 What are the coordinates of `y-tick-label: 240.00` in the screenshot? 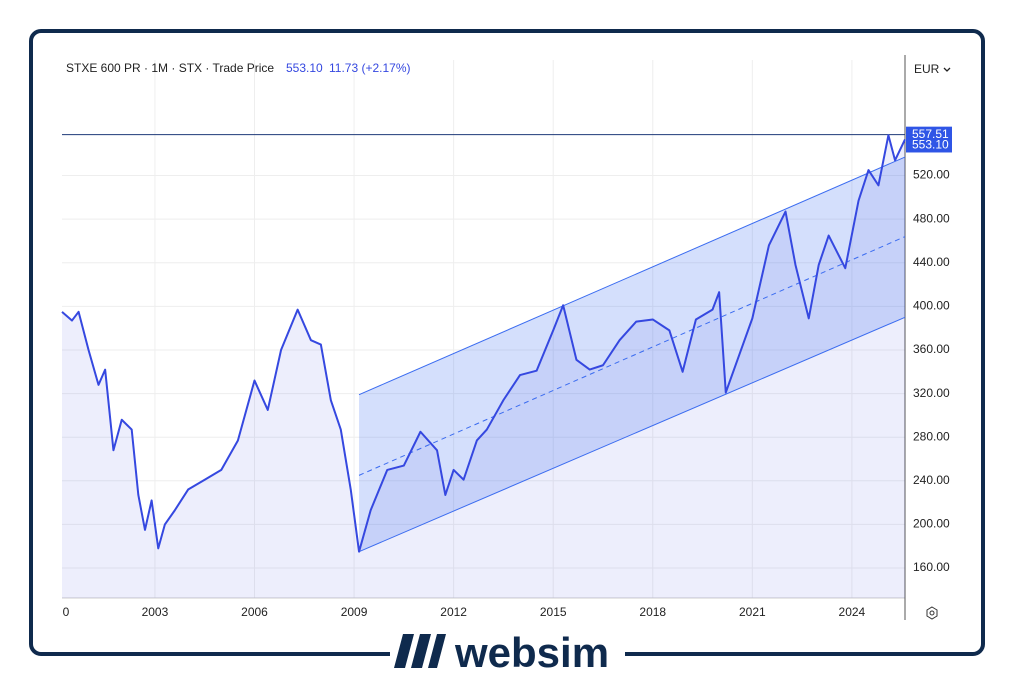 It's located at (931, 480).